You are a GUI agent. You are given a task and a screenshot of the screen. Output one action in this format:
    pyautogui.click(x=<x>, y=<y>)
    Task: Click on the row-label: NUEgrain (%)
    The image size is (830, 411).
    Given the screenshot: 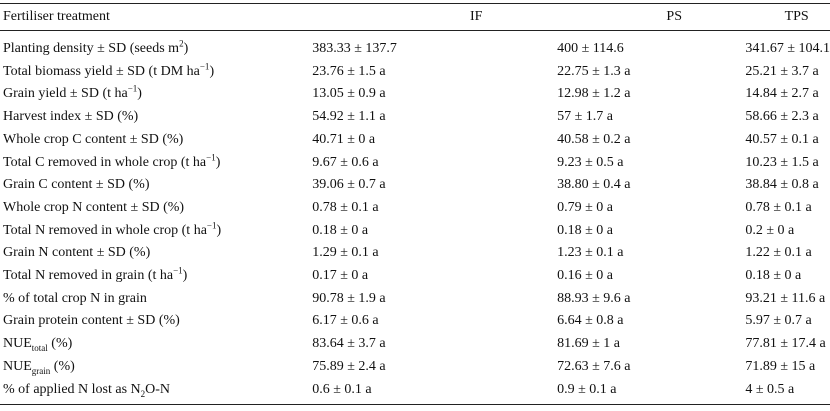 What is the action you would take?
    pyautogui.click(x=153, y=367)
    